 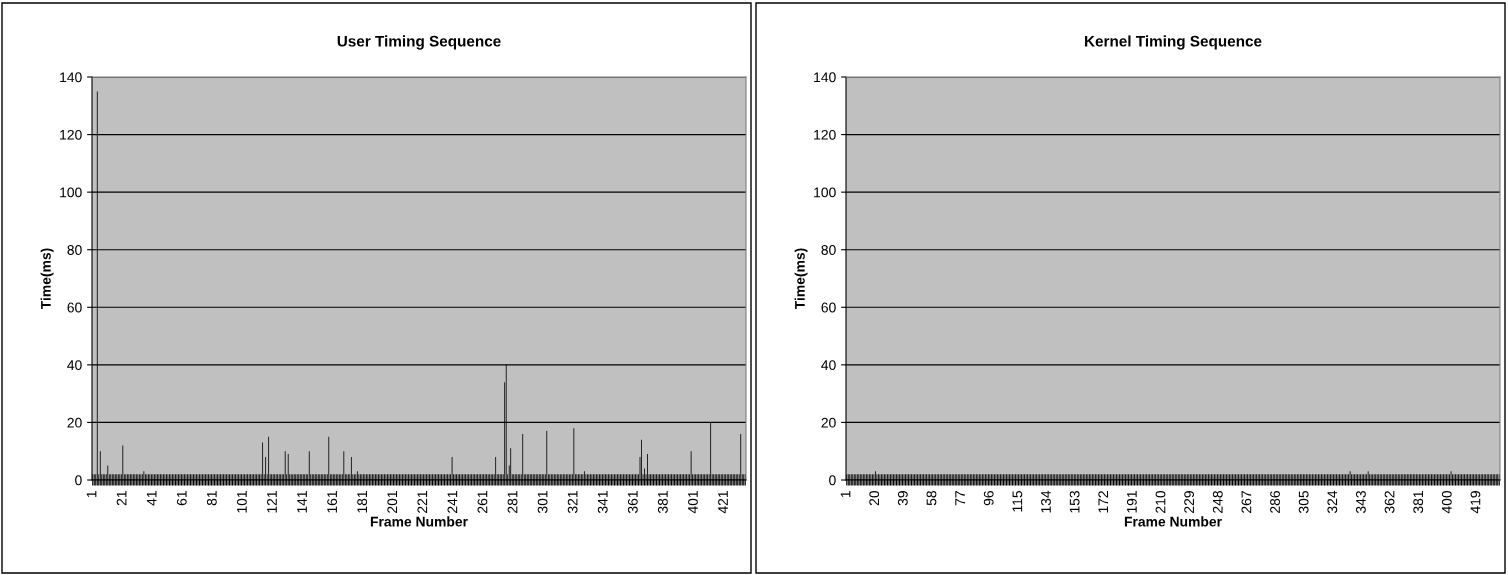 I want to click on x-tick-label: 61, so click(x=181, y=498).